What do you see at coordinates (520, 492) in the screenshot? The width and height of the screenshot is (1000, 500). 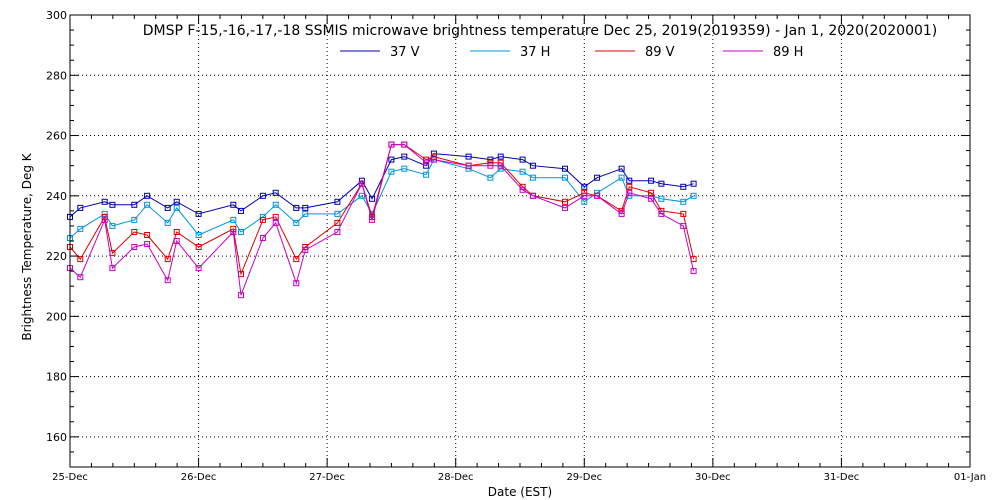 I see `x-axis-label: Date (EST)` at bounding box center [520, 492].